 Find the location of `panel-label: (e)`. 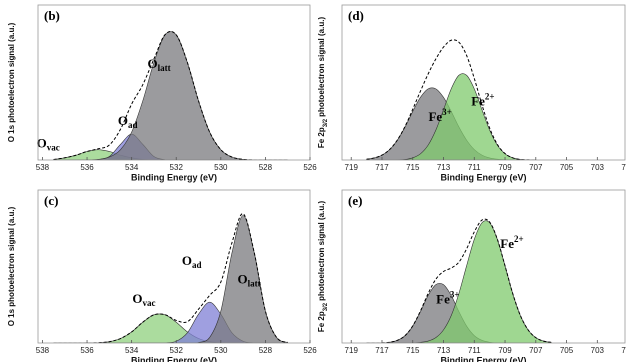

panel-label: (e) is located at coordinates (355, 200).